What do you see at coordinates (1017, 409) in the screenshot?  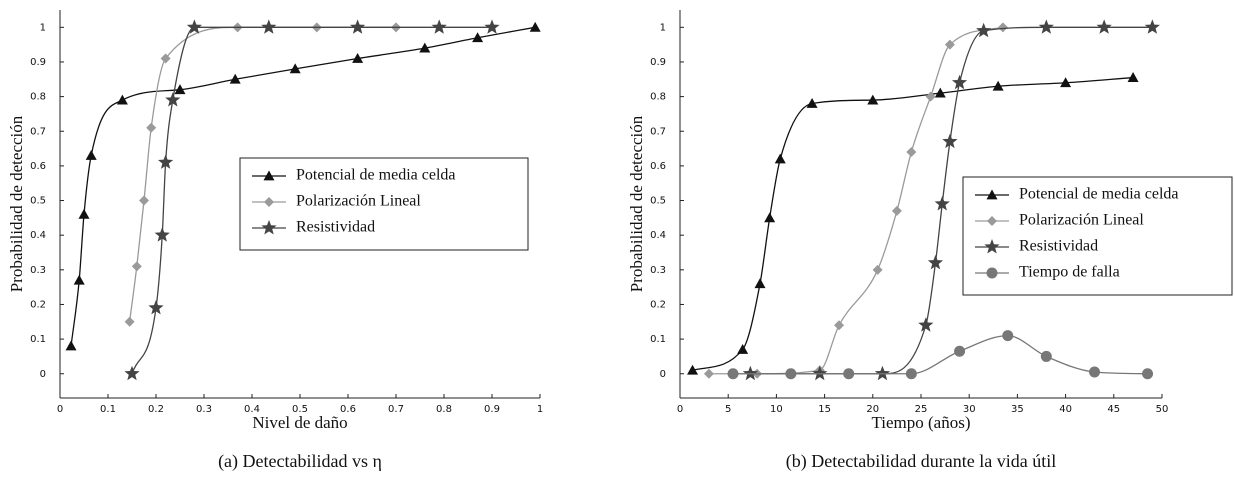 I see `x-tick-label: 35` at bounding box center [1017, 409].